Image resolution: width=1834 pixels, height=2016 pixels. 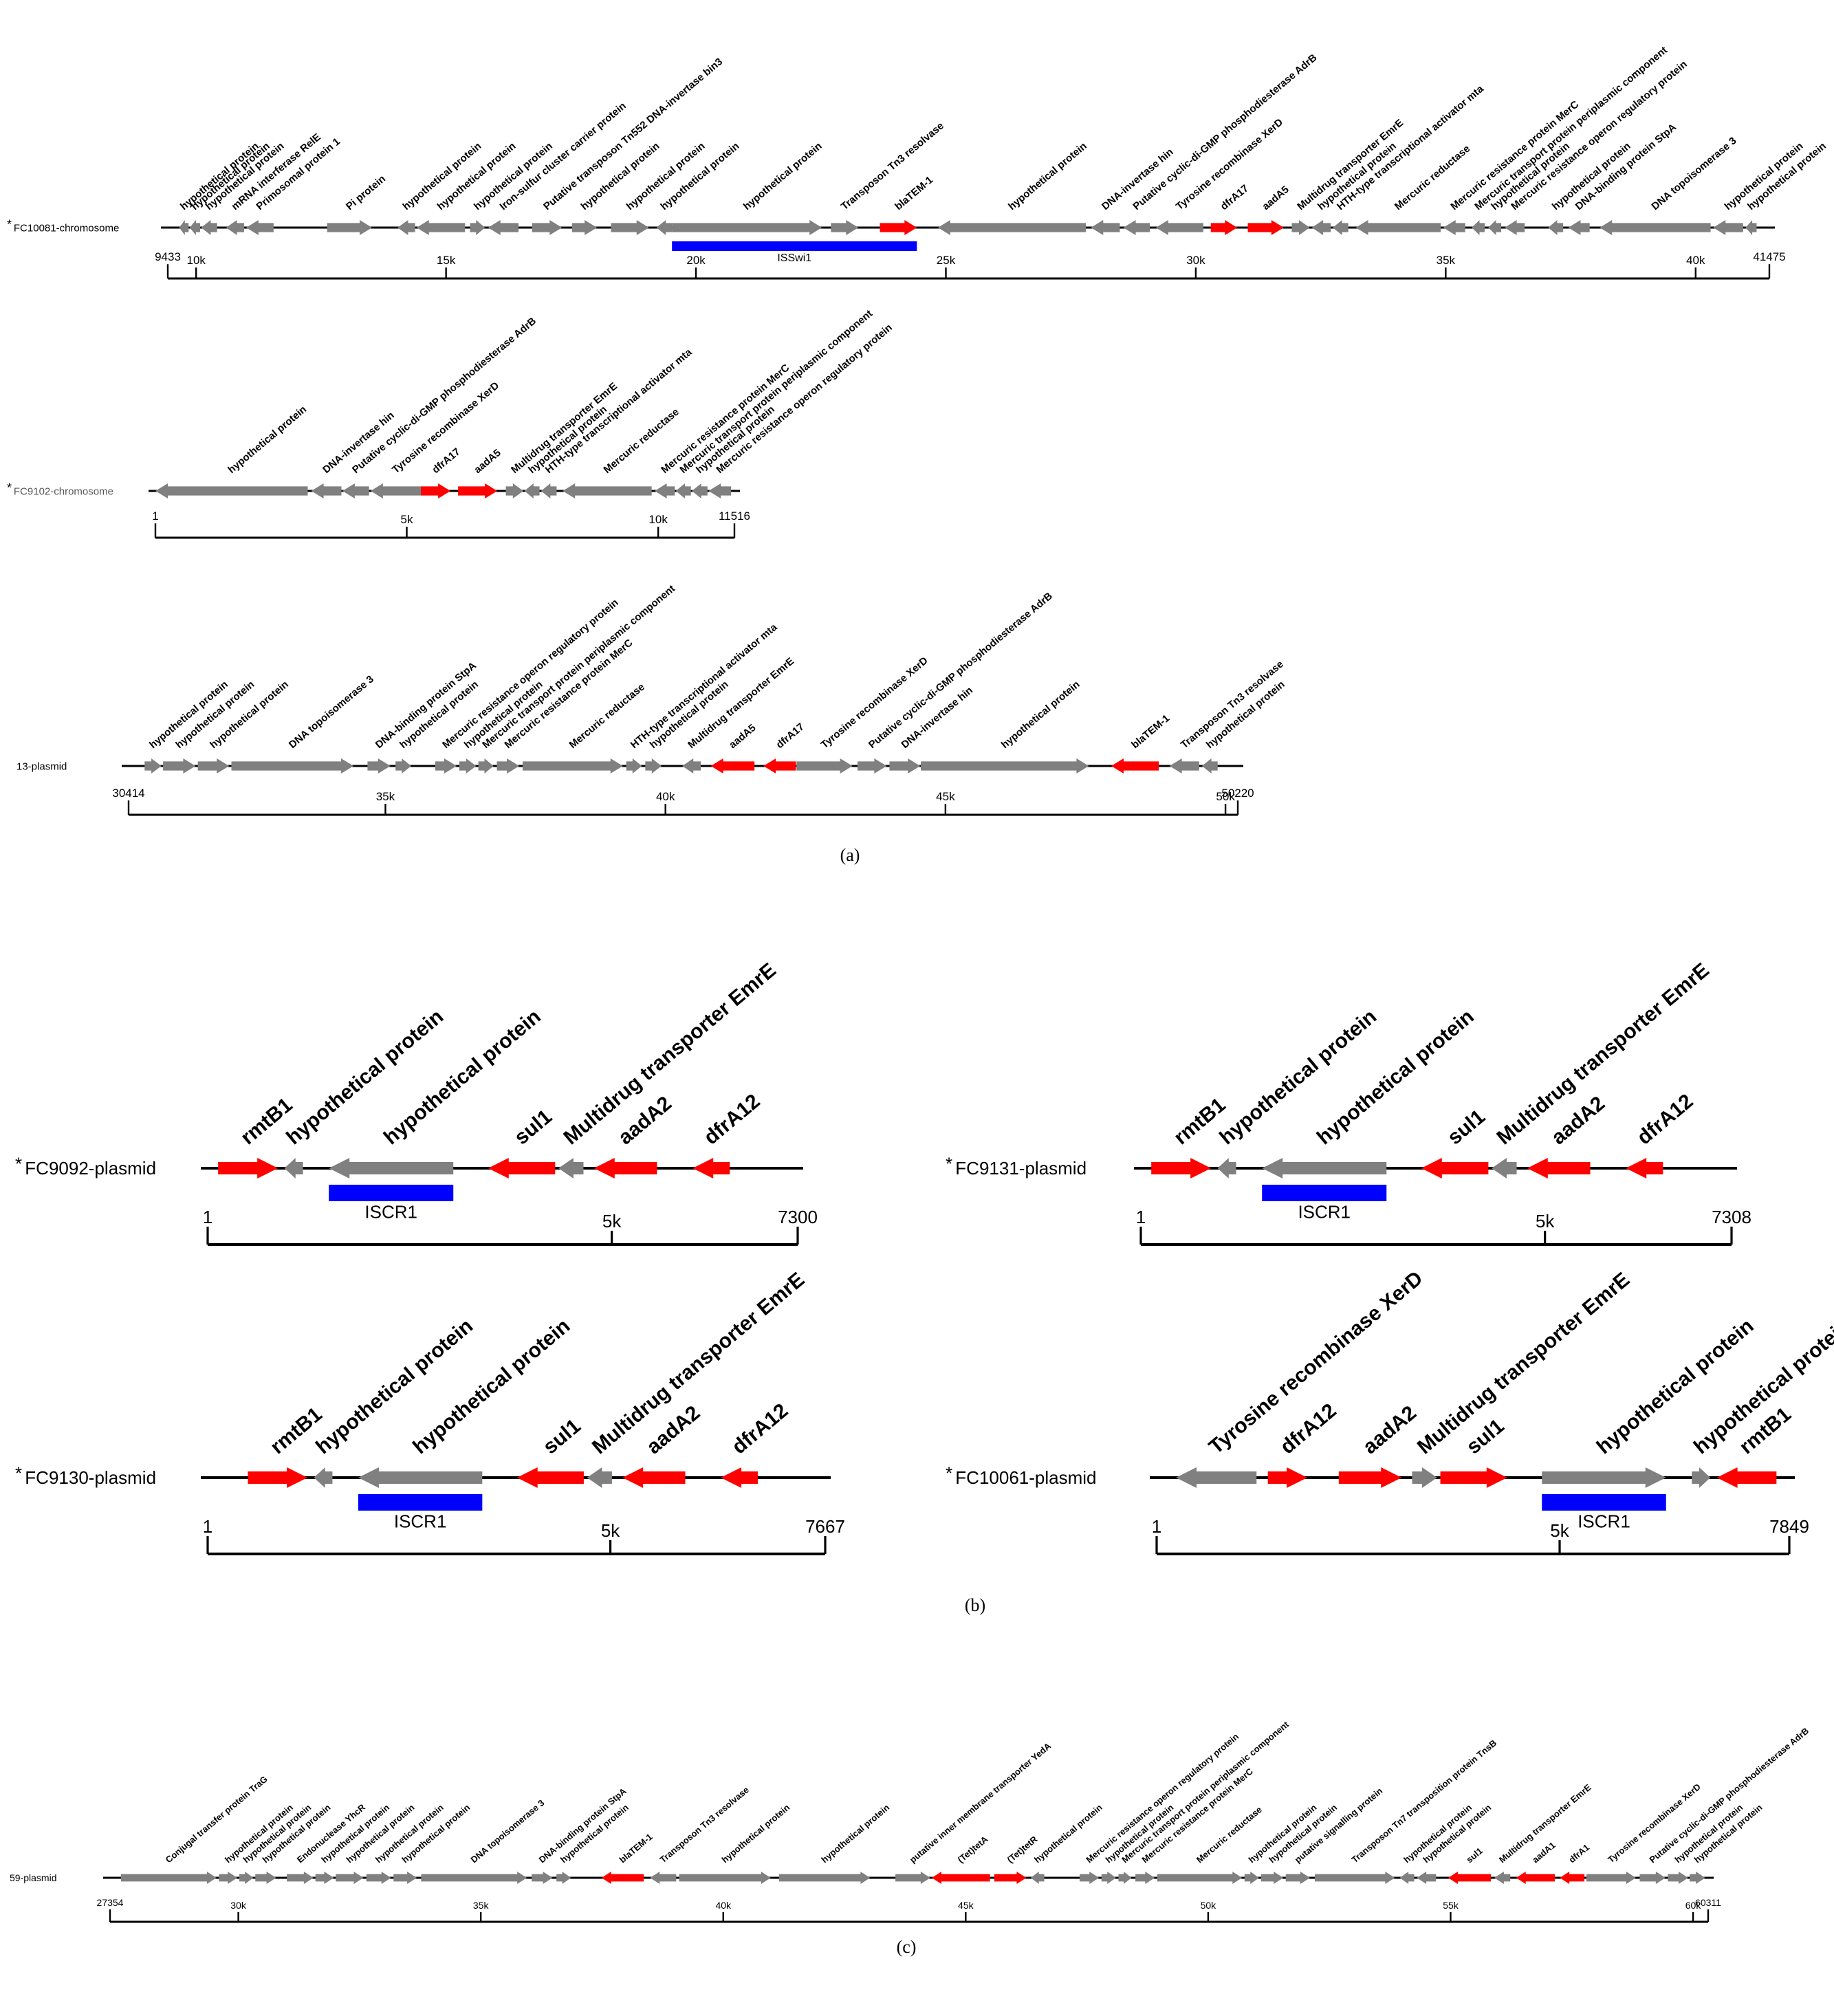 What do you see at coordinates (1474, 1855) in the screenshot?
I see `gene-label: sul1` at bounding box center [1474, 1855].